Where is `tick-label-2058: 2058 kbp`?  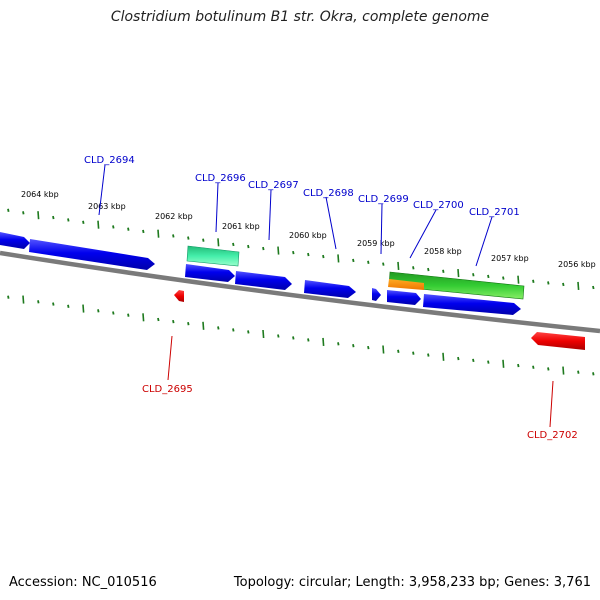
tick-label-2058: 2058 kbp is located at coordinates (443, 251).